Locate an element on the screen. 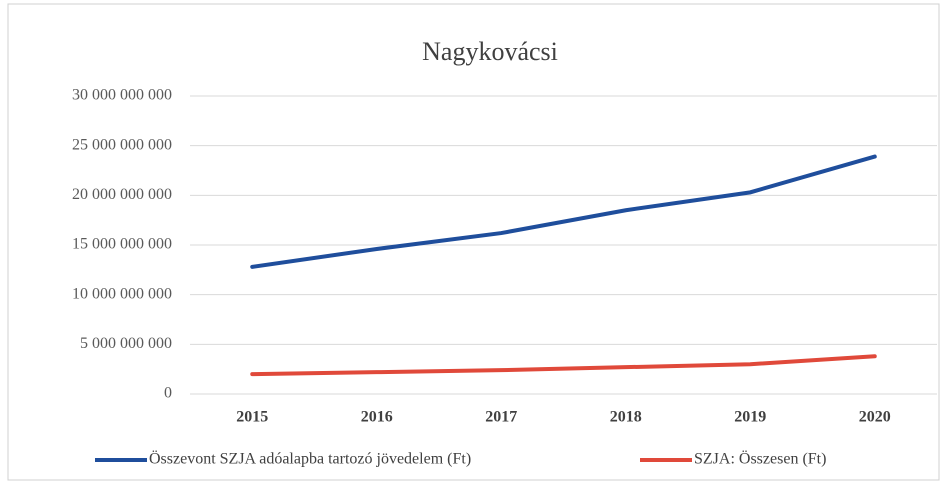  x-tick-label: 2019 is located at coordinates (750, 417).